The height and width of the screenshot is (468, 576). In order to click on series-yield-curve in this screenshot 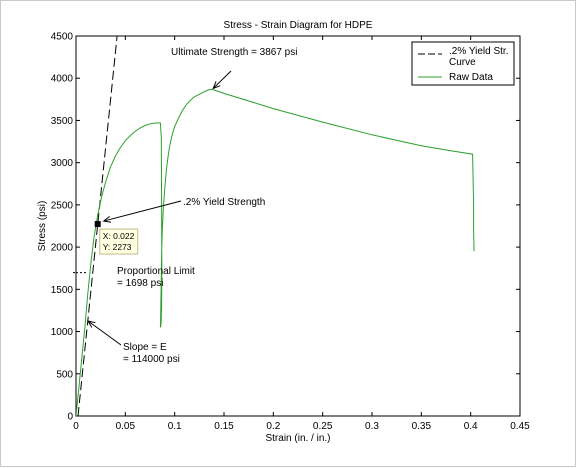, I will do `click(97, 226)`.